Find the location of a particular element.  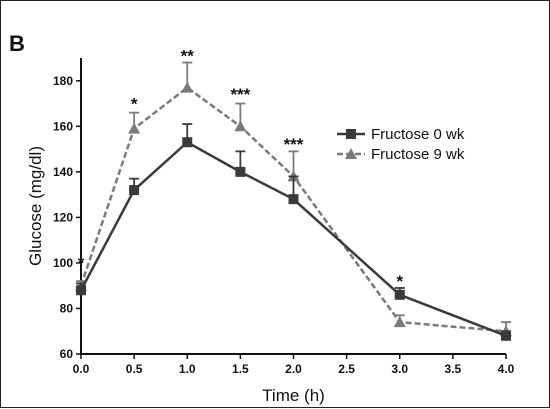

x-tick-label: 4.0 is located at coordinates (506, 369).